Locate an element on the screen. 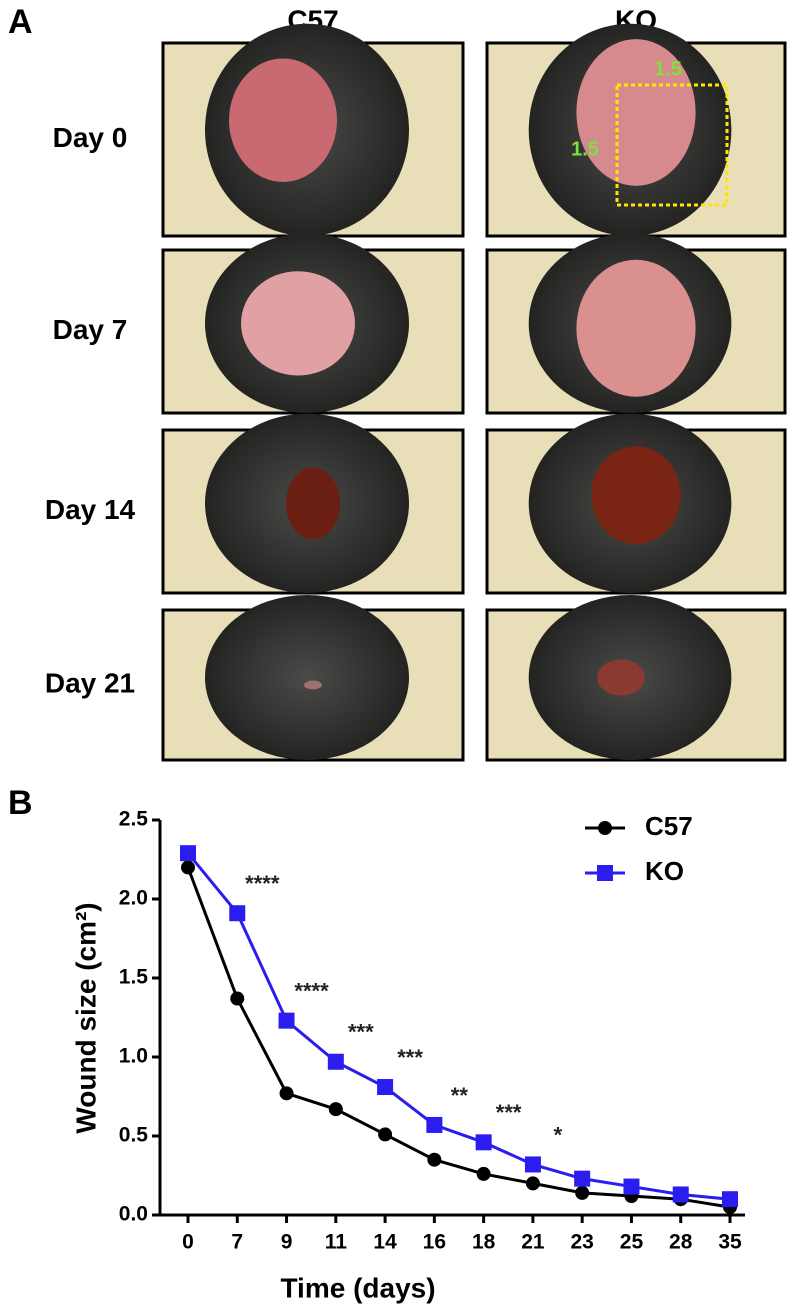  row-label: Day 0 is located at coordinates (90, 137).